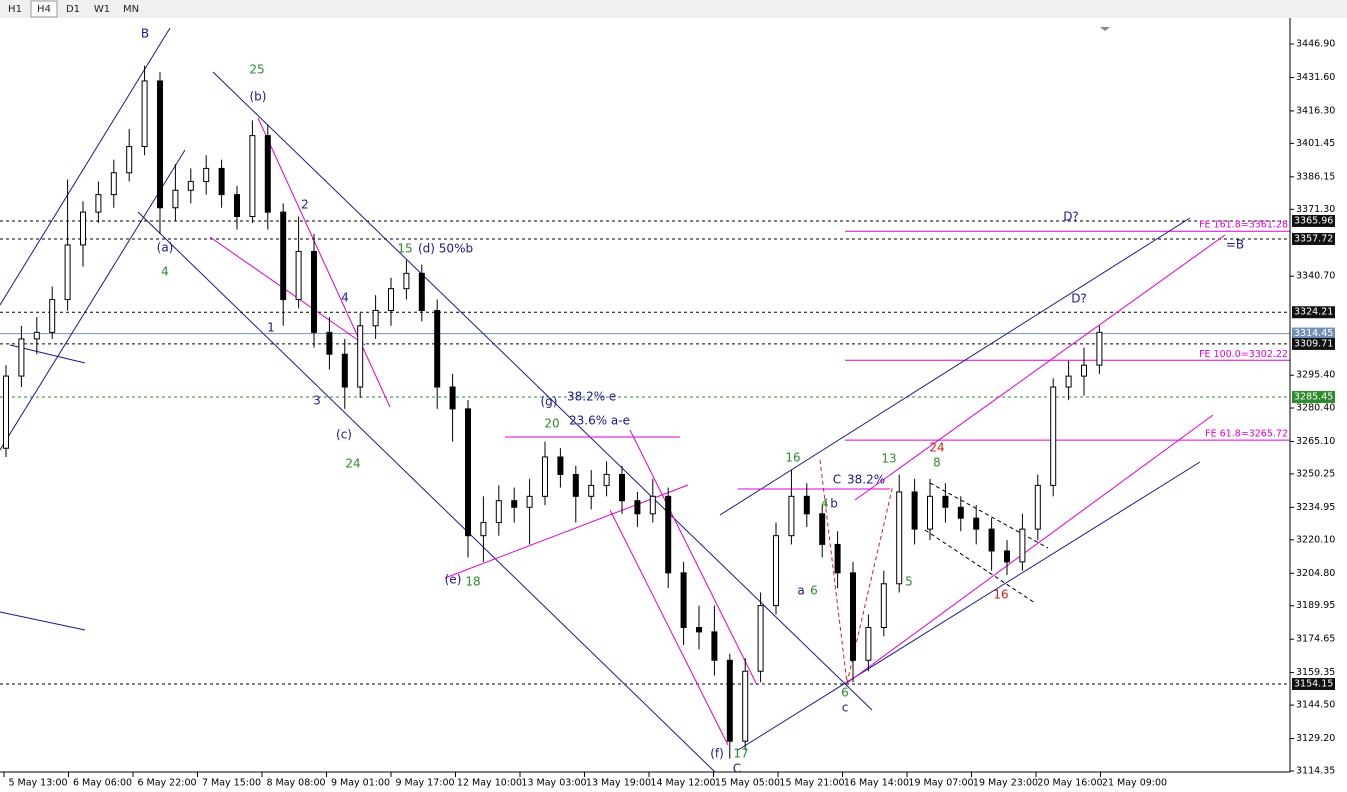  I want to click on timeframe-button: W1, so click(102, 9).